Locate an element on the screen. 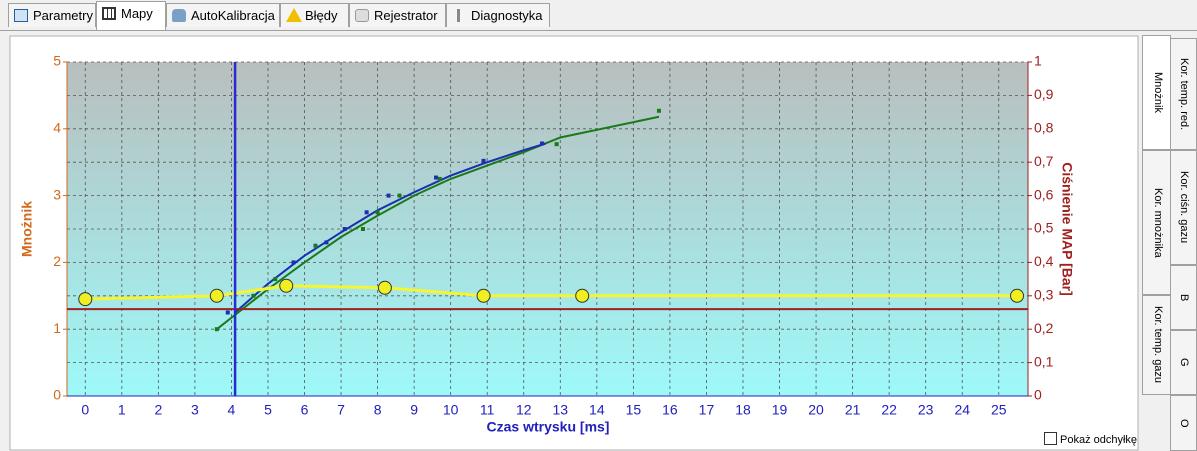 The image size is (1197, 451). y2-tick-label: 0 is located at coordinates (1038, 395).